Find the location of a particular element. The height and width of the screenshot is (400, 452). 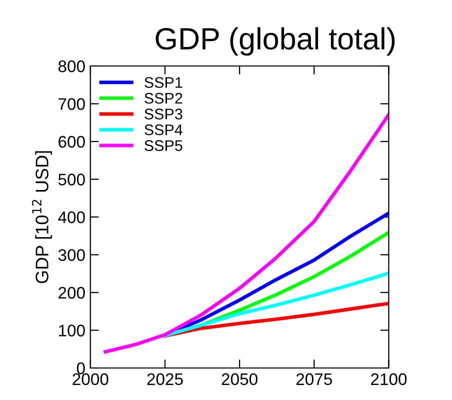

x-tick-label: 2025 is located at coordinates (165, 379).